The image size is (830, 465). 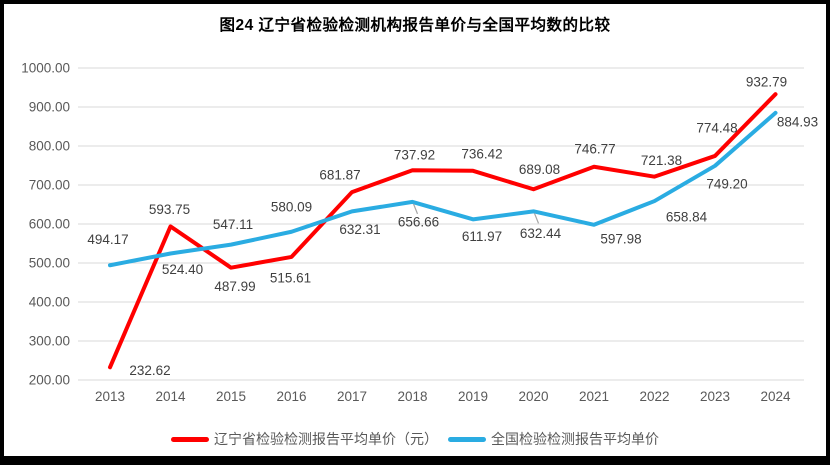 I want to click on data-label: 884.93, so click(x=797, y=121).